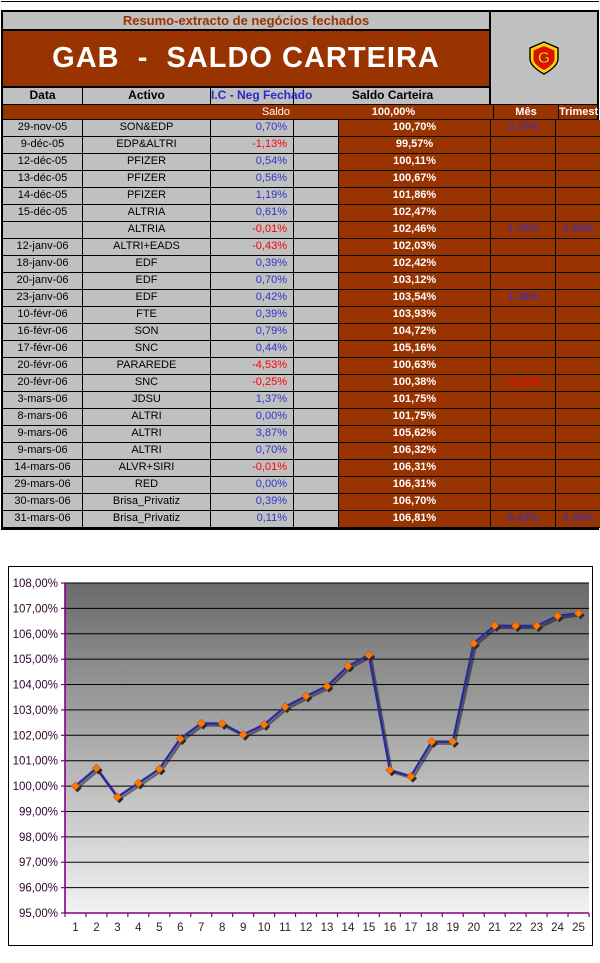 This screenshot has width=600, height=963. Describe the element at coordinates (43, 315) in the screenshot. I see `cell-date: 10-févr-06` at that location.